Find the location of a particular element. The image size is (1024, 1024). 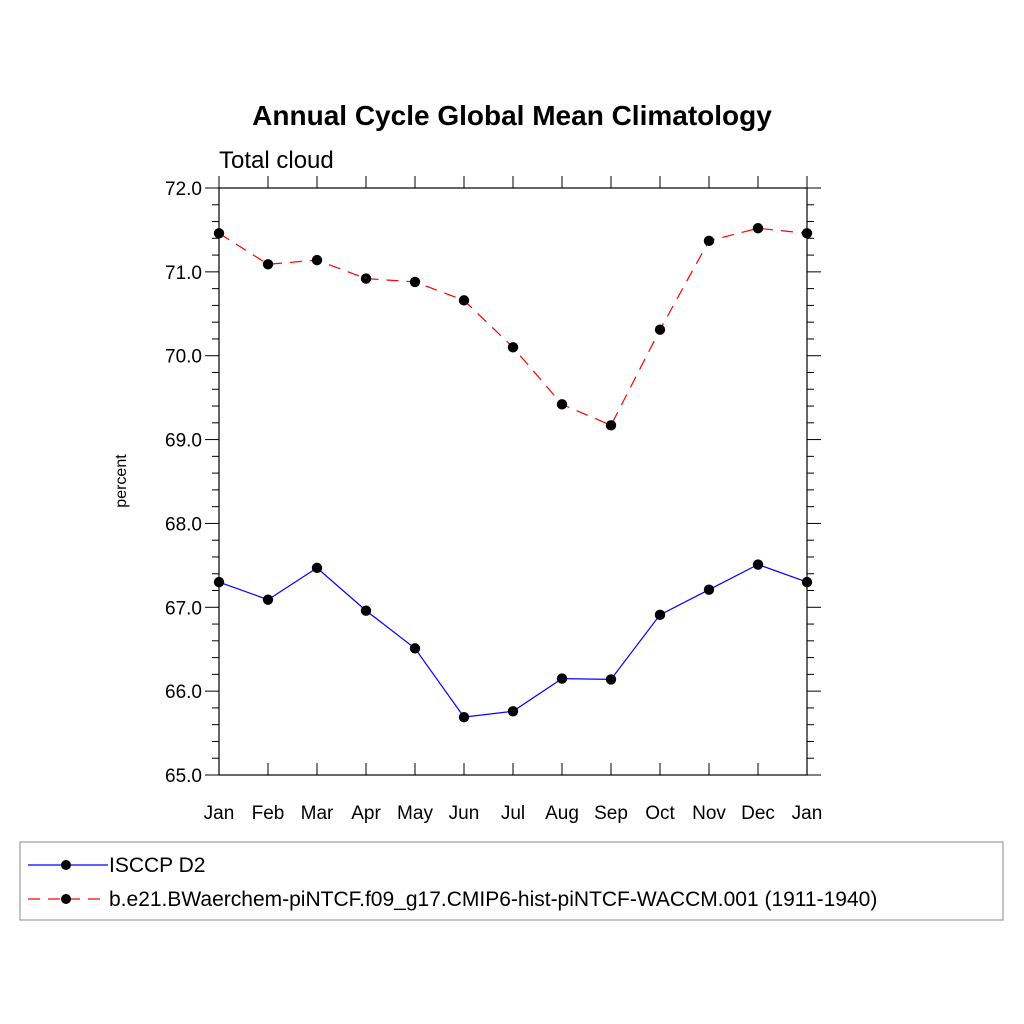

y-tick-label: 71.0 is located at coordinates (183, 273).